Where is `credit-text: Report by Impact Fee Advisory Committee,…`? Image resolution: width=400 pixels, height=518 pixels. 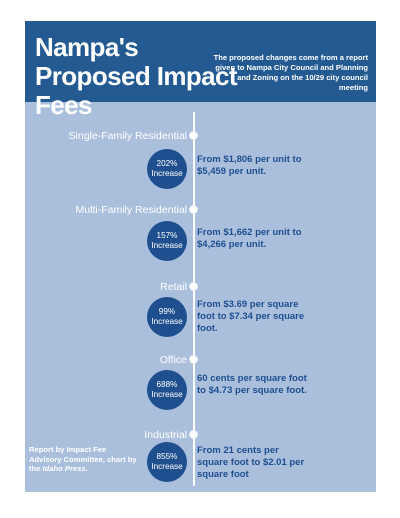 credit-text: Report by Impact Fee Advisory Committee,… is located at coordinates (83, 459).